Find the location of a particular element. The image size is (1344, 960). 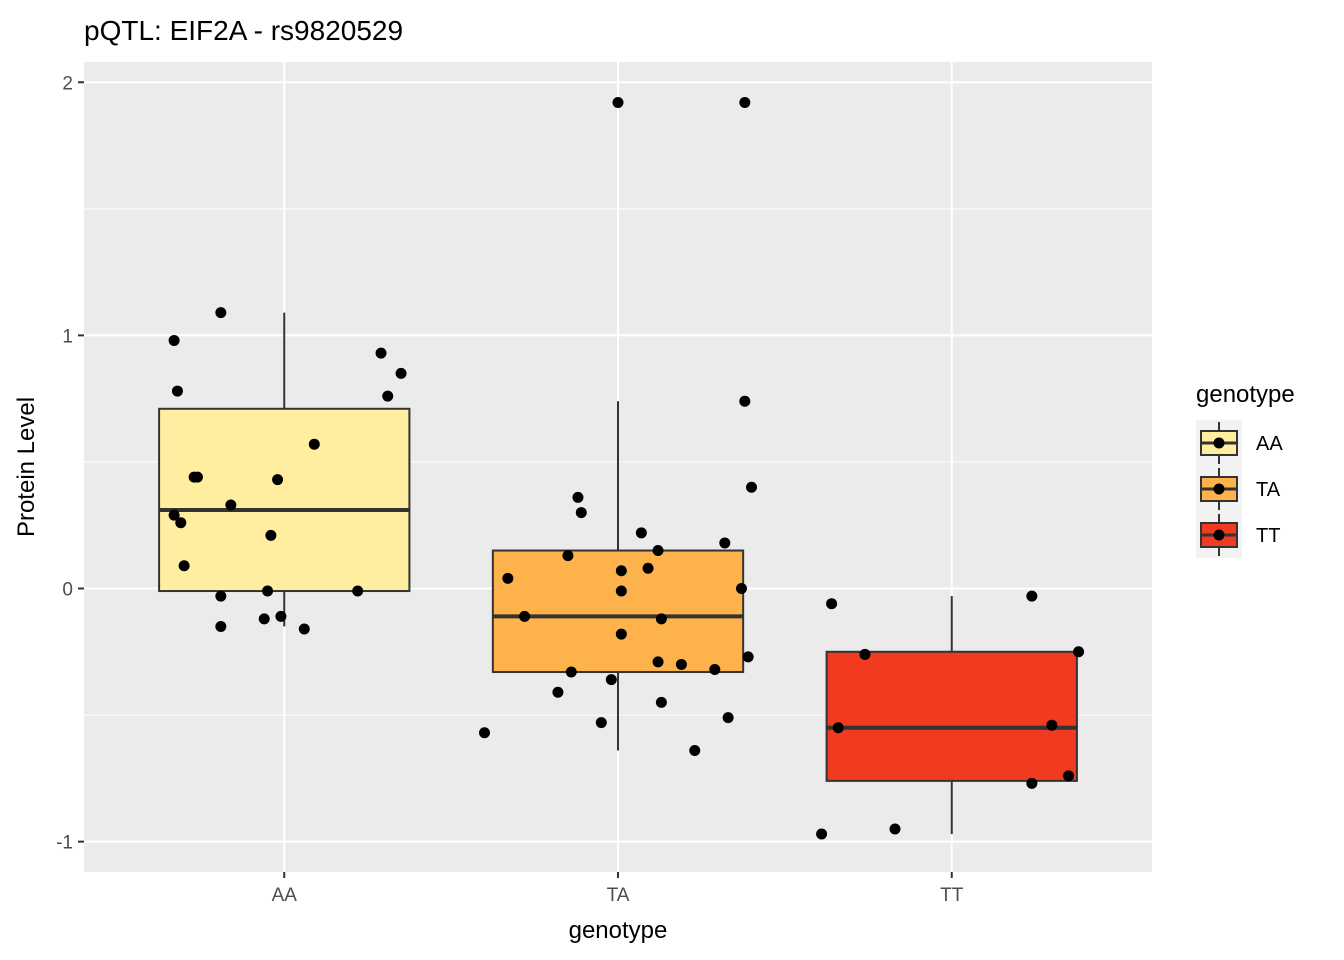

y-axis-title: Protein Level is located at coordinates (26, 467).